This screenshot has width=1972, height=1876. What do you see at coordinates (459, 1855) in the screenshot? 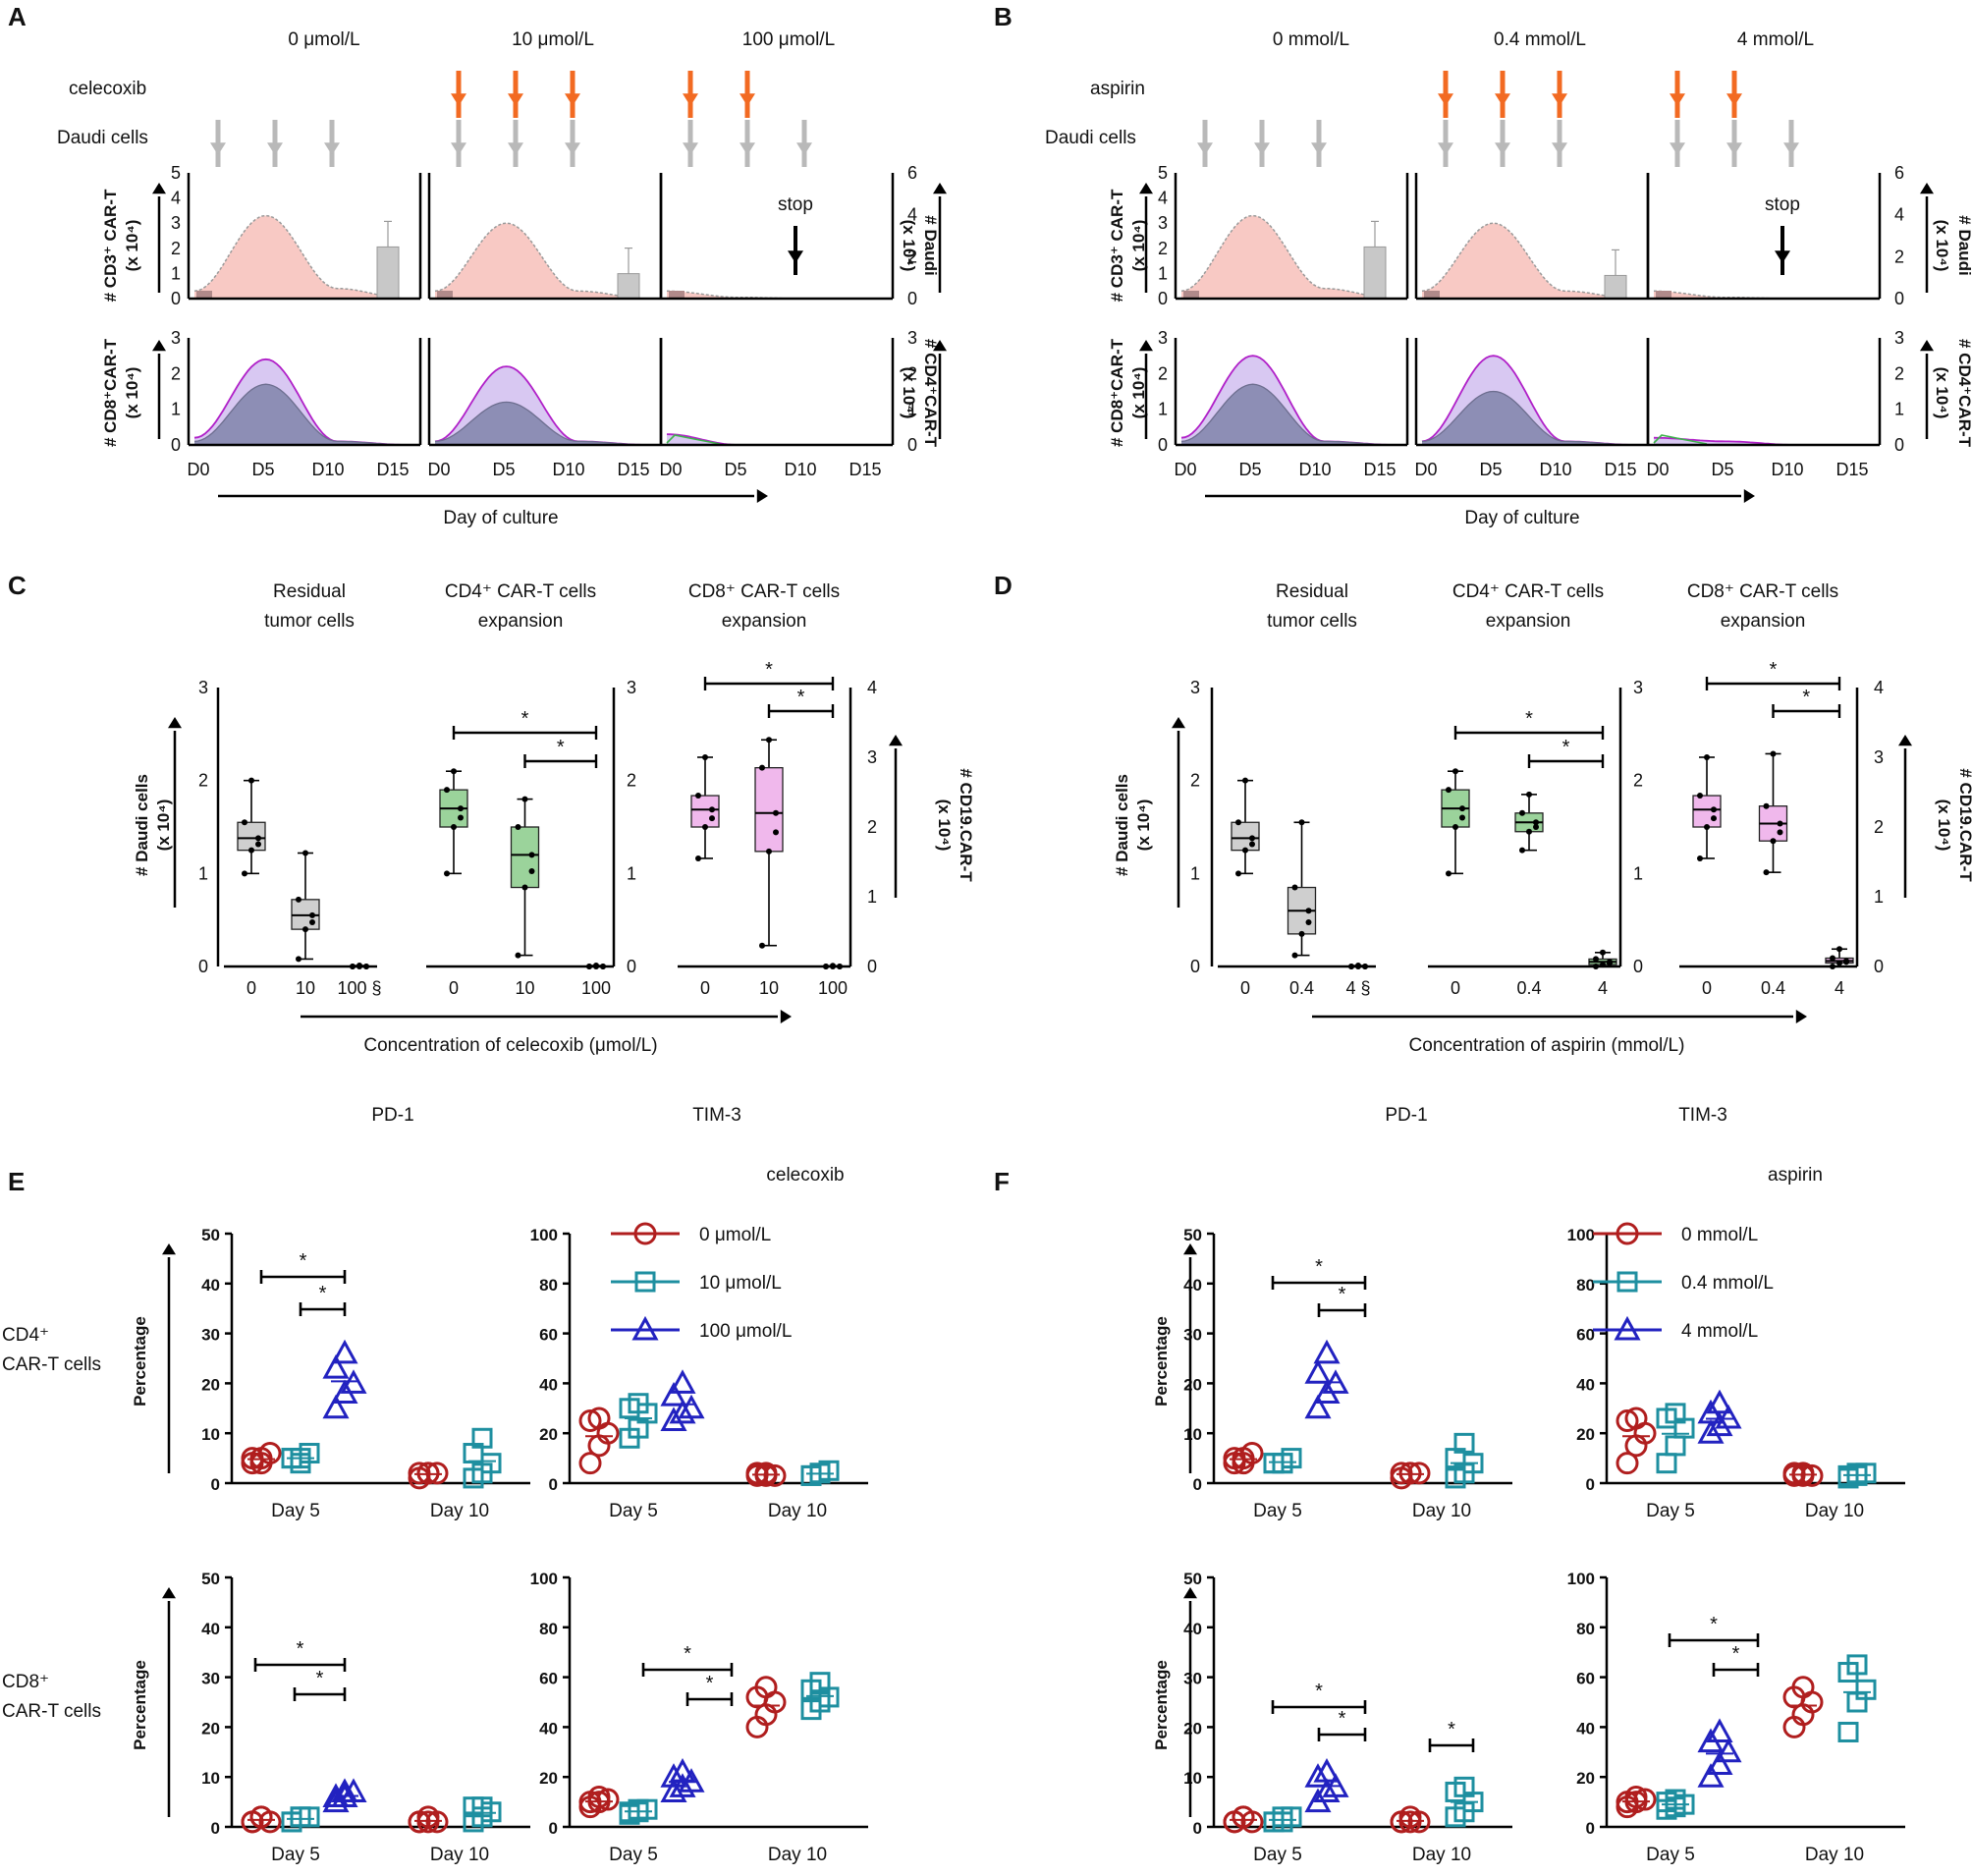
I see `day-label: Day 10` at bounding box center [459, 1855].